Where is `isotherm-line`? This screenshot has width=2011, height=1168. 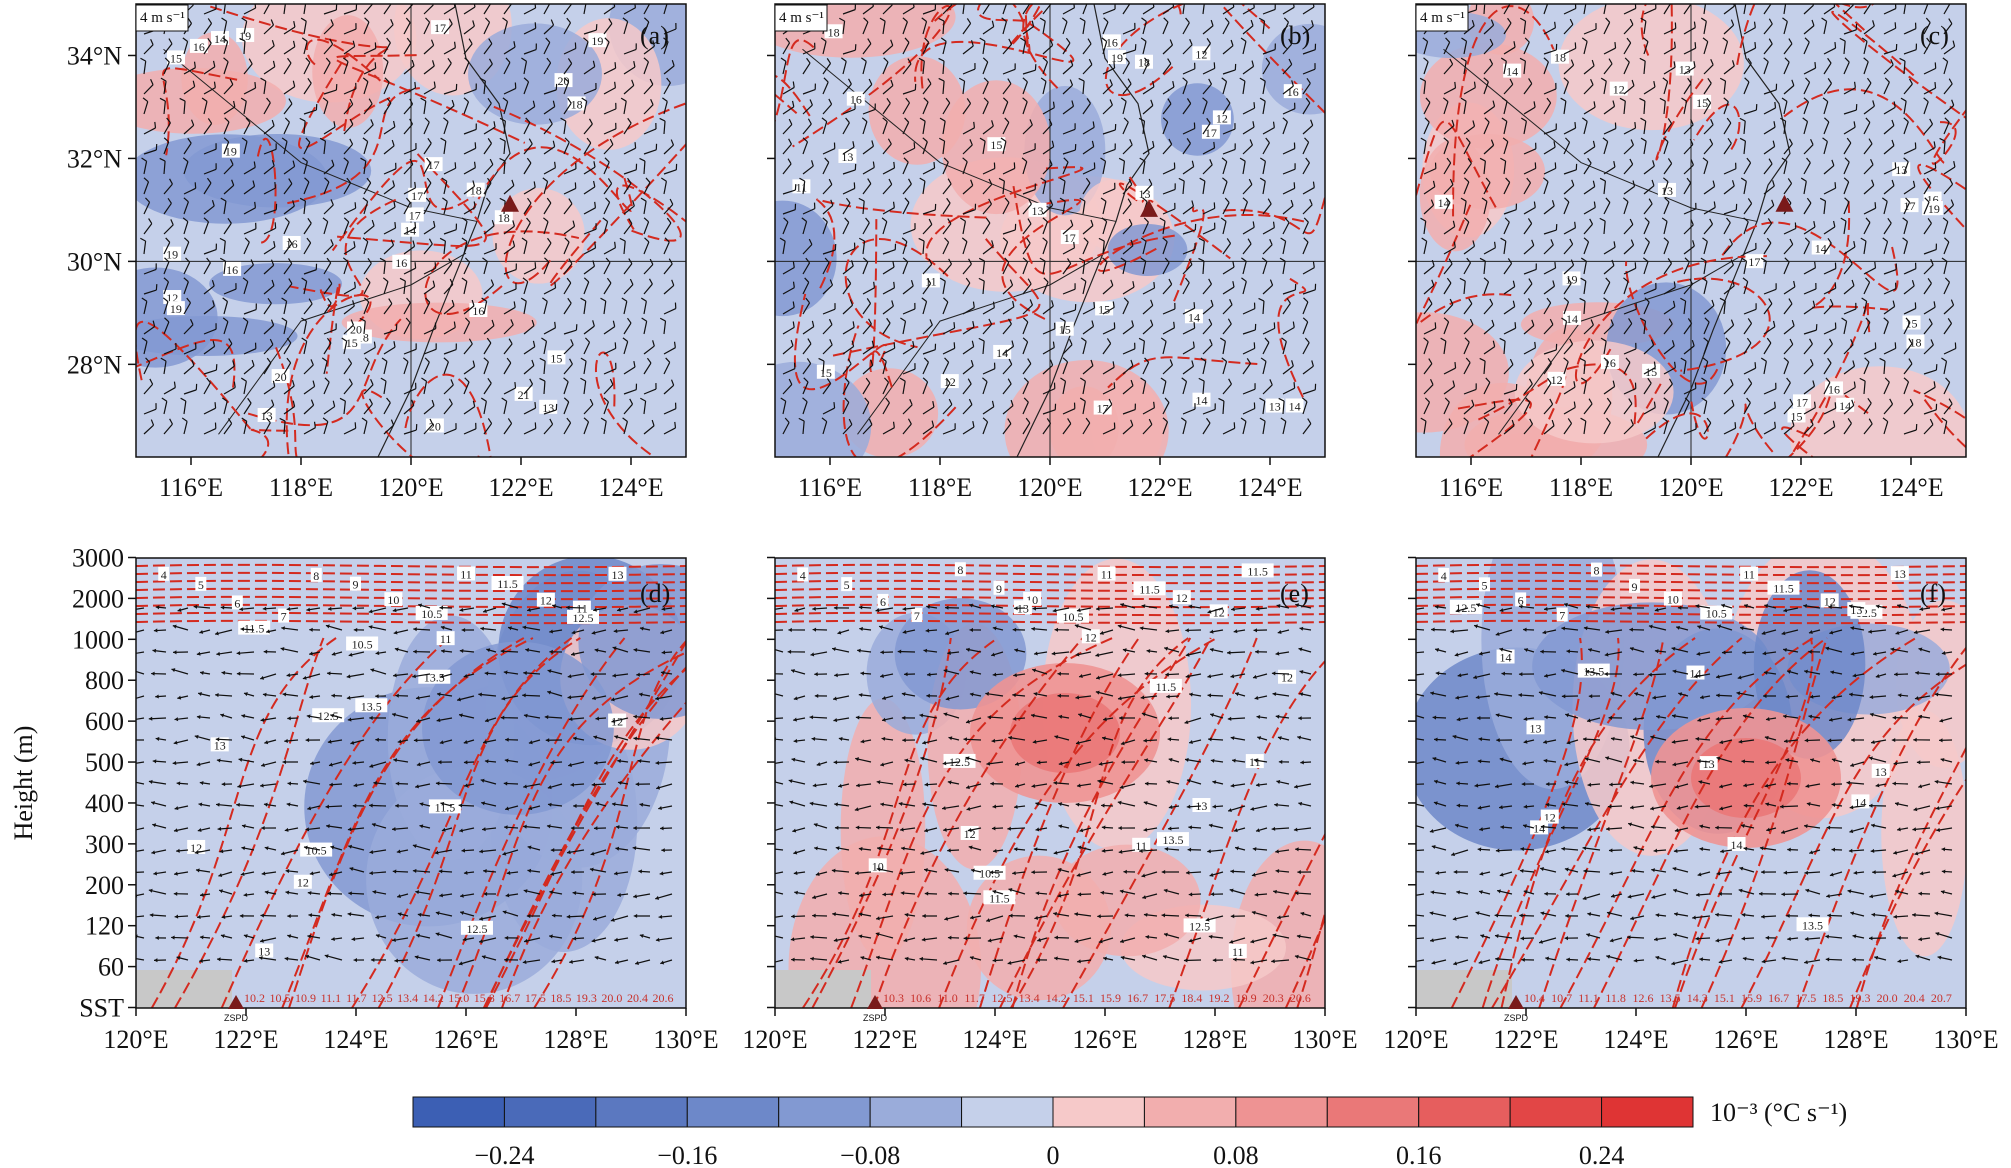
isotherm-line is located at coordinates (1050, 566).